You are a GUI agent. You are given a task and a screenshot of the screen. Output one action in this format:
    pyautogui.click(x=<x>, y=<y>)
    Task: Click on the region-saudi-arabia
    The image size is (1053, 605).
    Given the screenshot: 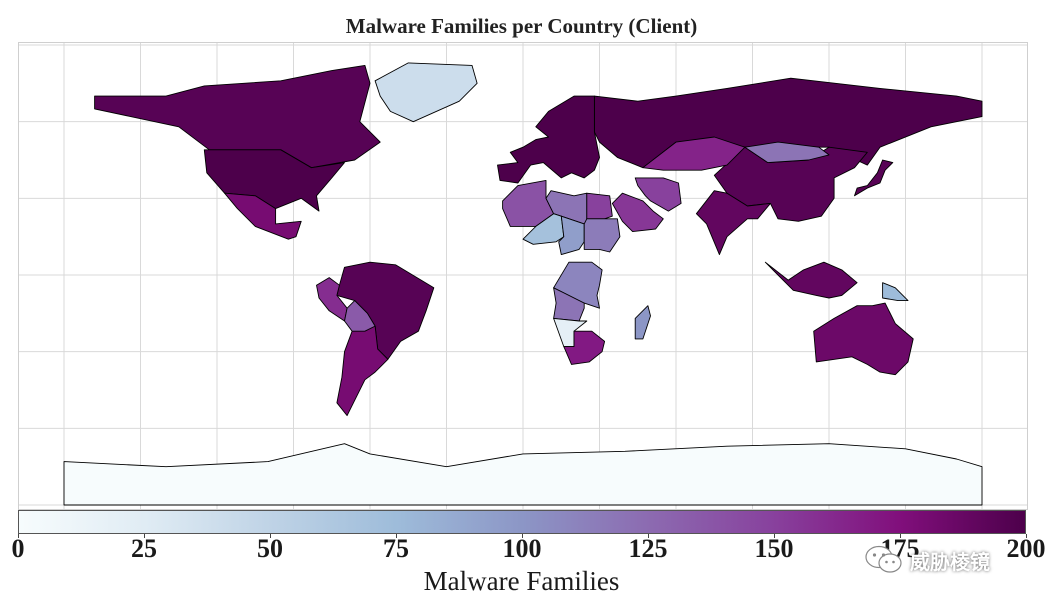 What is the action you would take?
    pyautogui.click(x=637, y=212)
    